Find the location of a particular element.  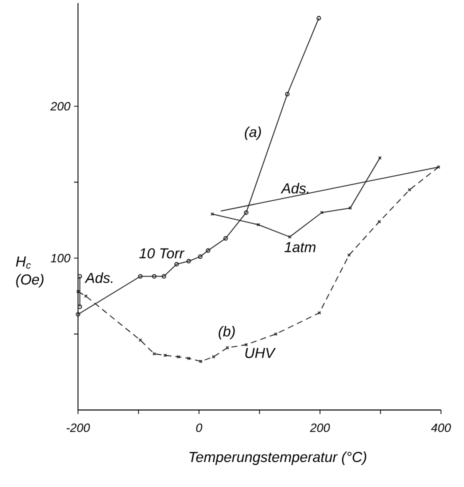

annotation: UHV is located at coordinates (260, 353).